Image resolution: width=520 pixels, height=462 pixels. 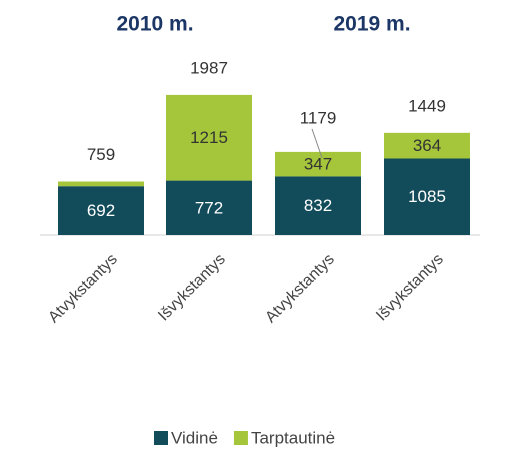 I want to click on legend-label: Vidinė, so click(x=194, y=437).